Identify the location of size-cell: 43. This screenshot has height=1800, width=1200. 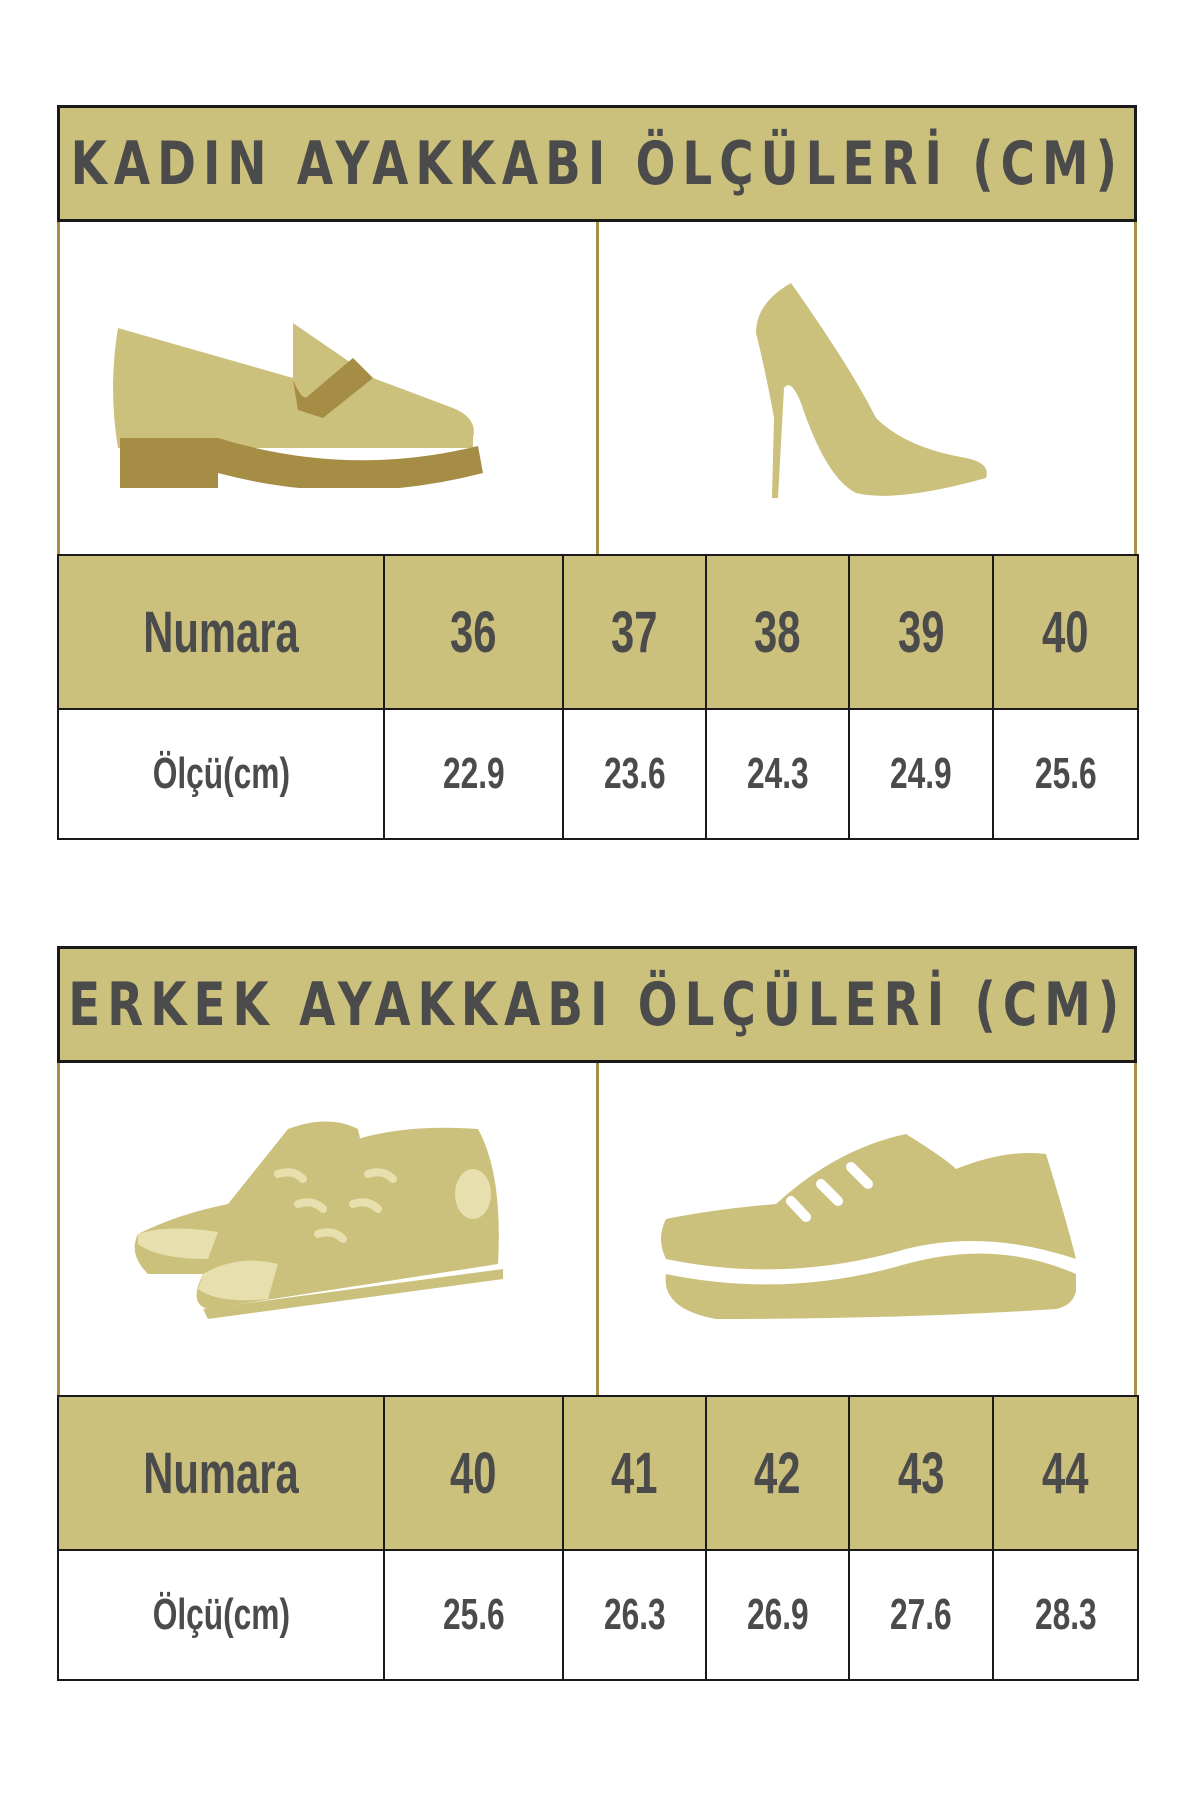
(921, 1473).